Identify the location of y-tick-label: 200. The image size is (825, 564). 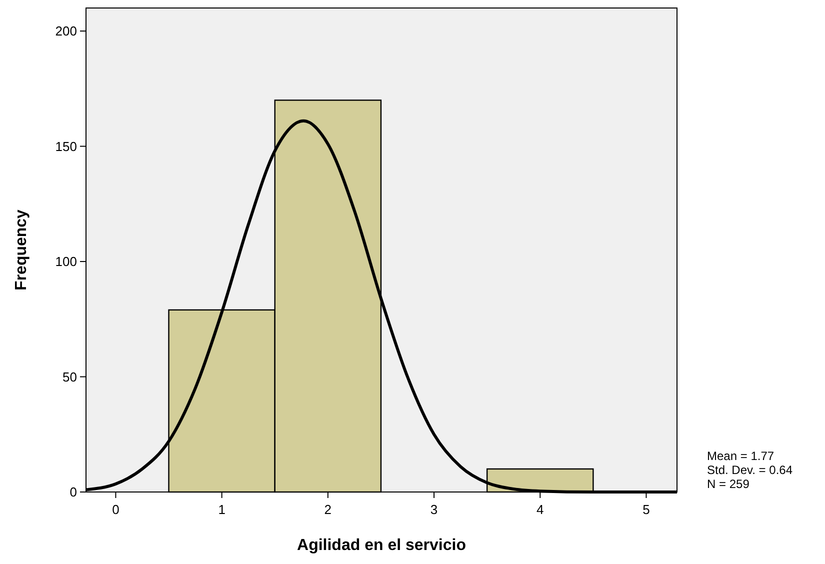
(66, 31).